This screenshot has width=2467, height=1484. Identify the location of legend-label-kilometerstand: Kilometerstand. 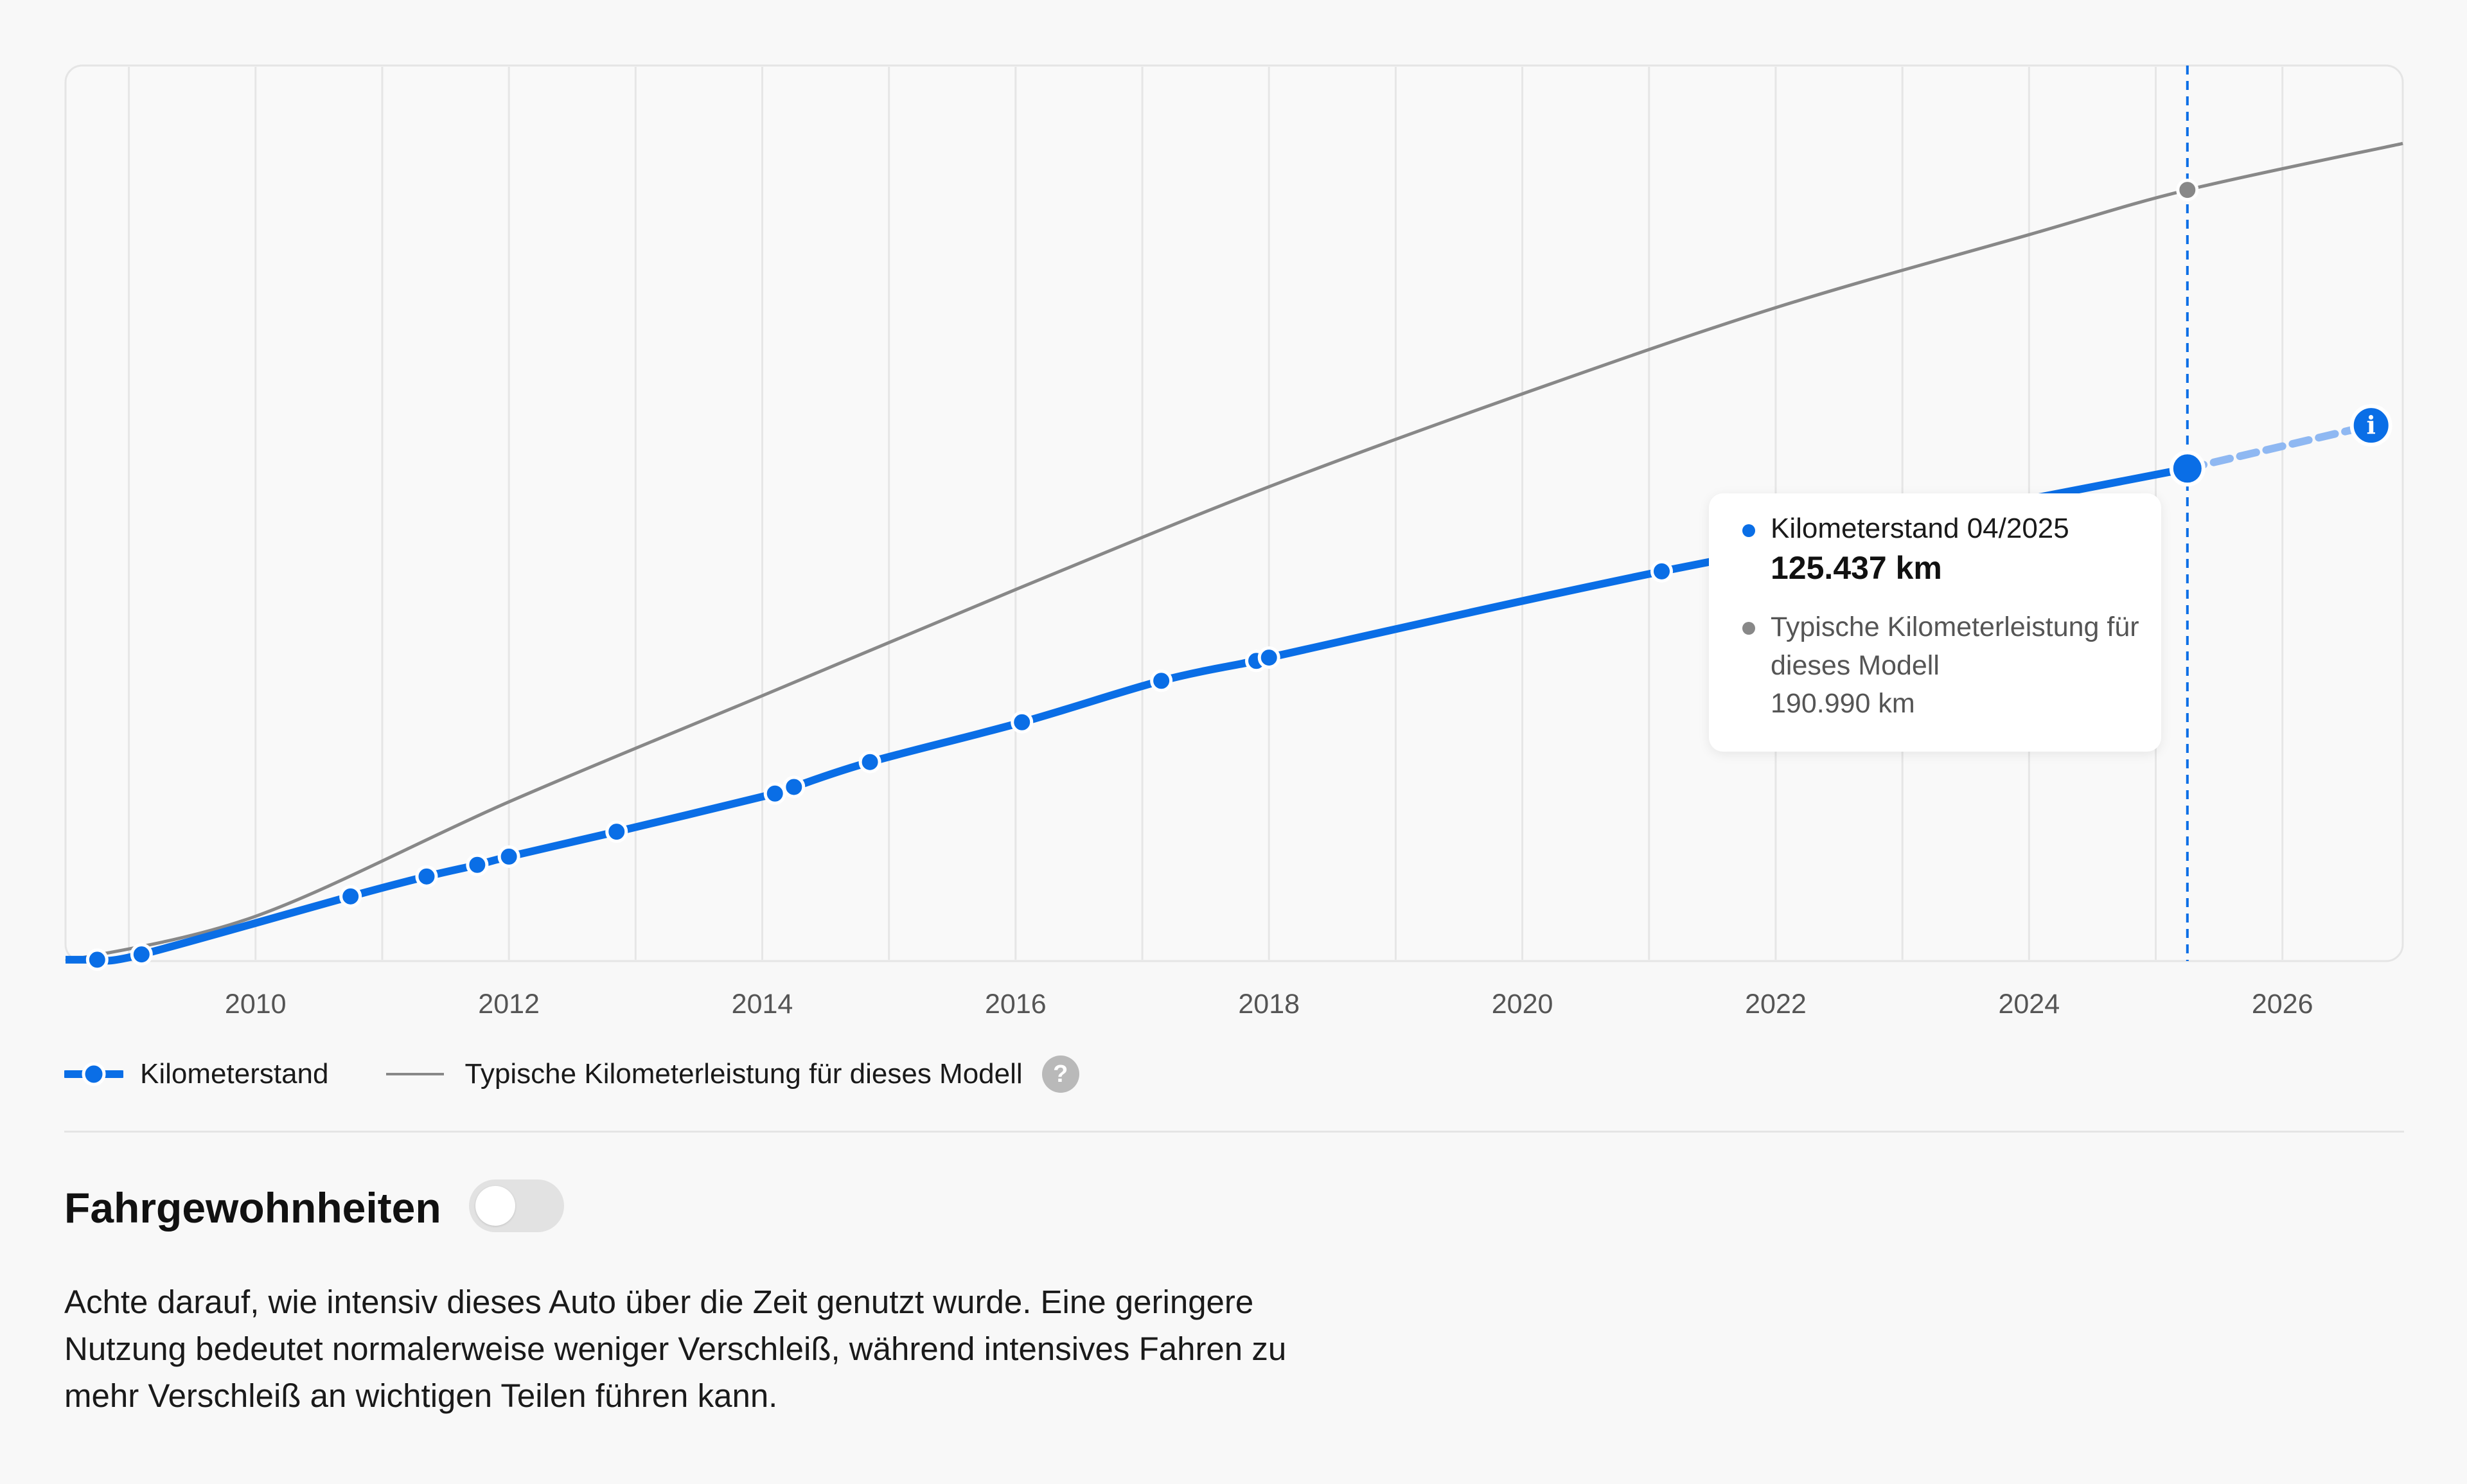
(234, 1074).